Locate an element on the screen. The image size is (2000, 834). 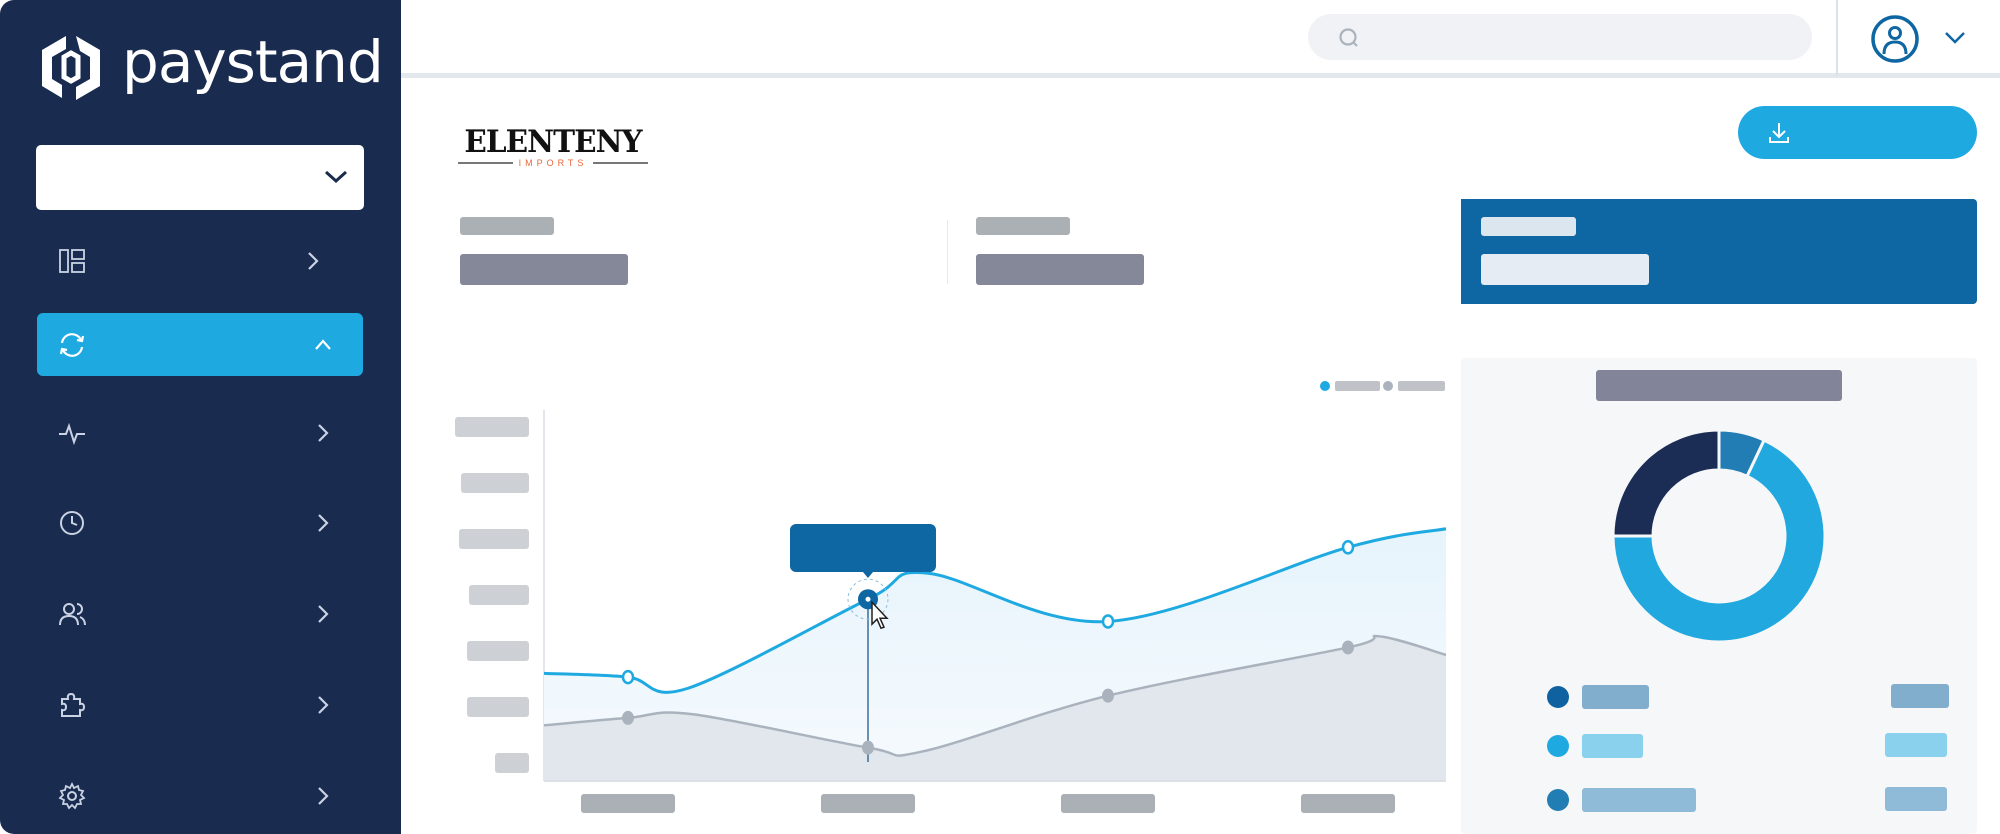
sidebar-item-clock is located at coordinates (200, 522).